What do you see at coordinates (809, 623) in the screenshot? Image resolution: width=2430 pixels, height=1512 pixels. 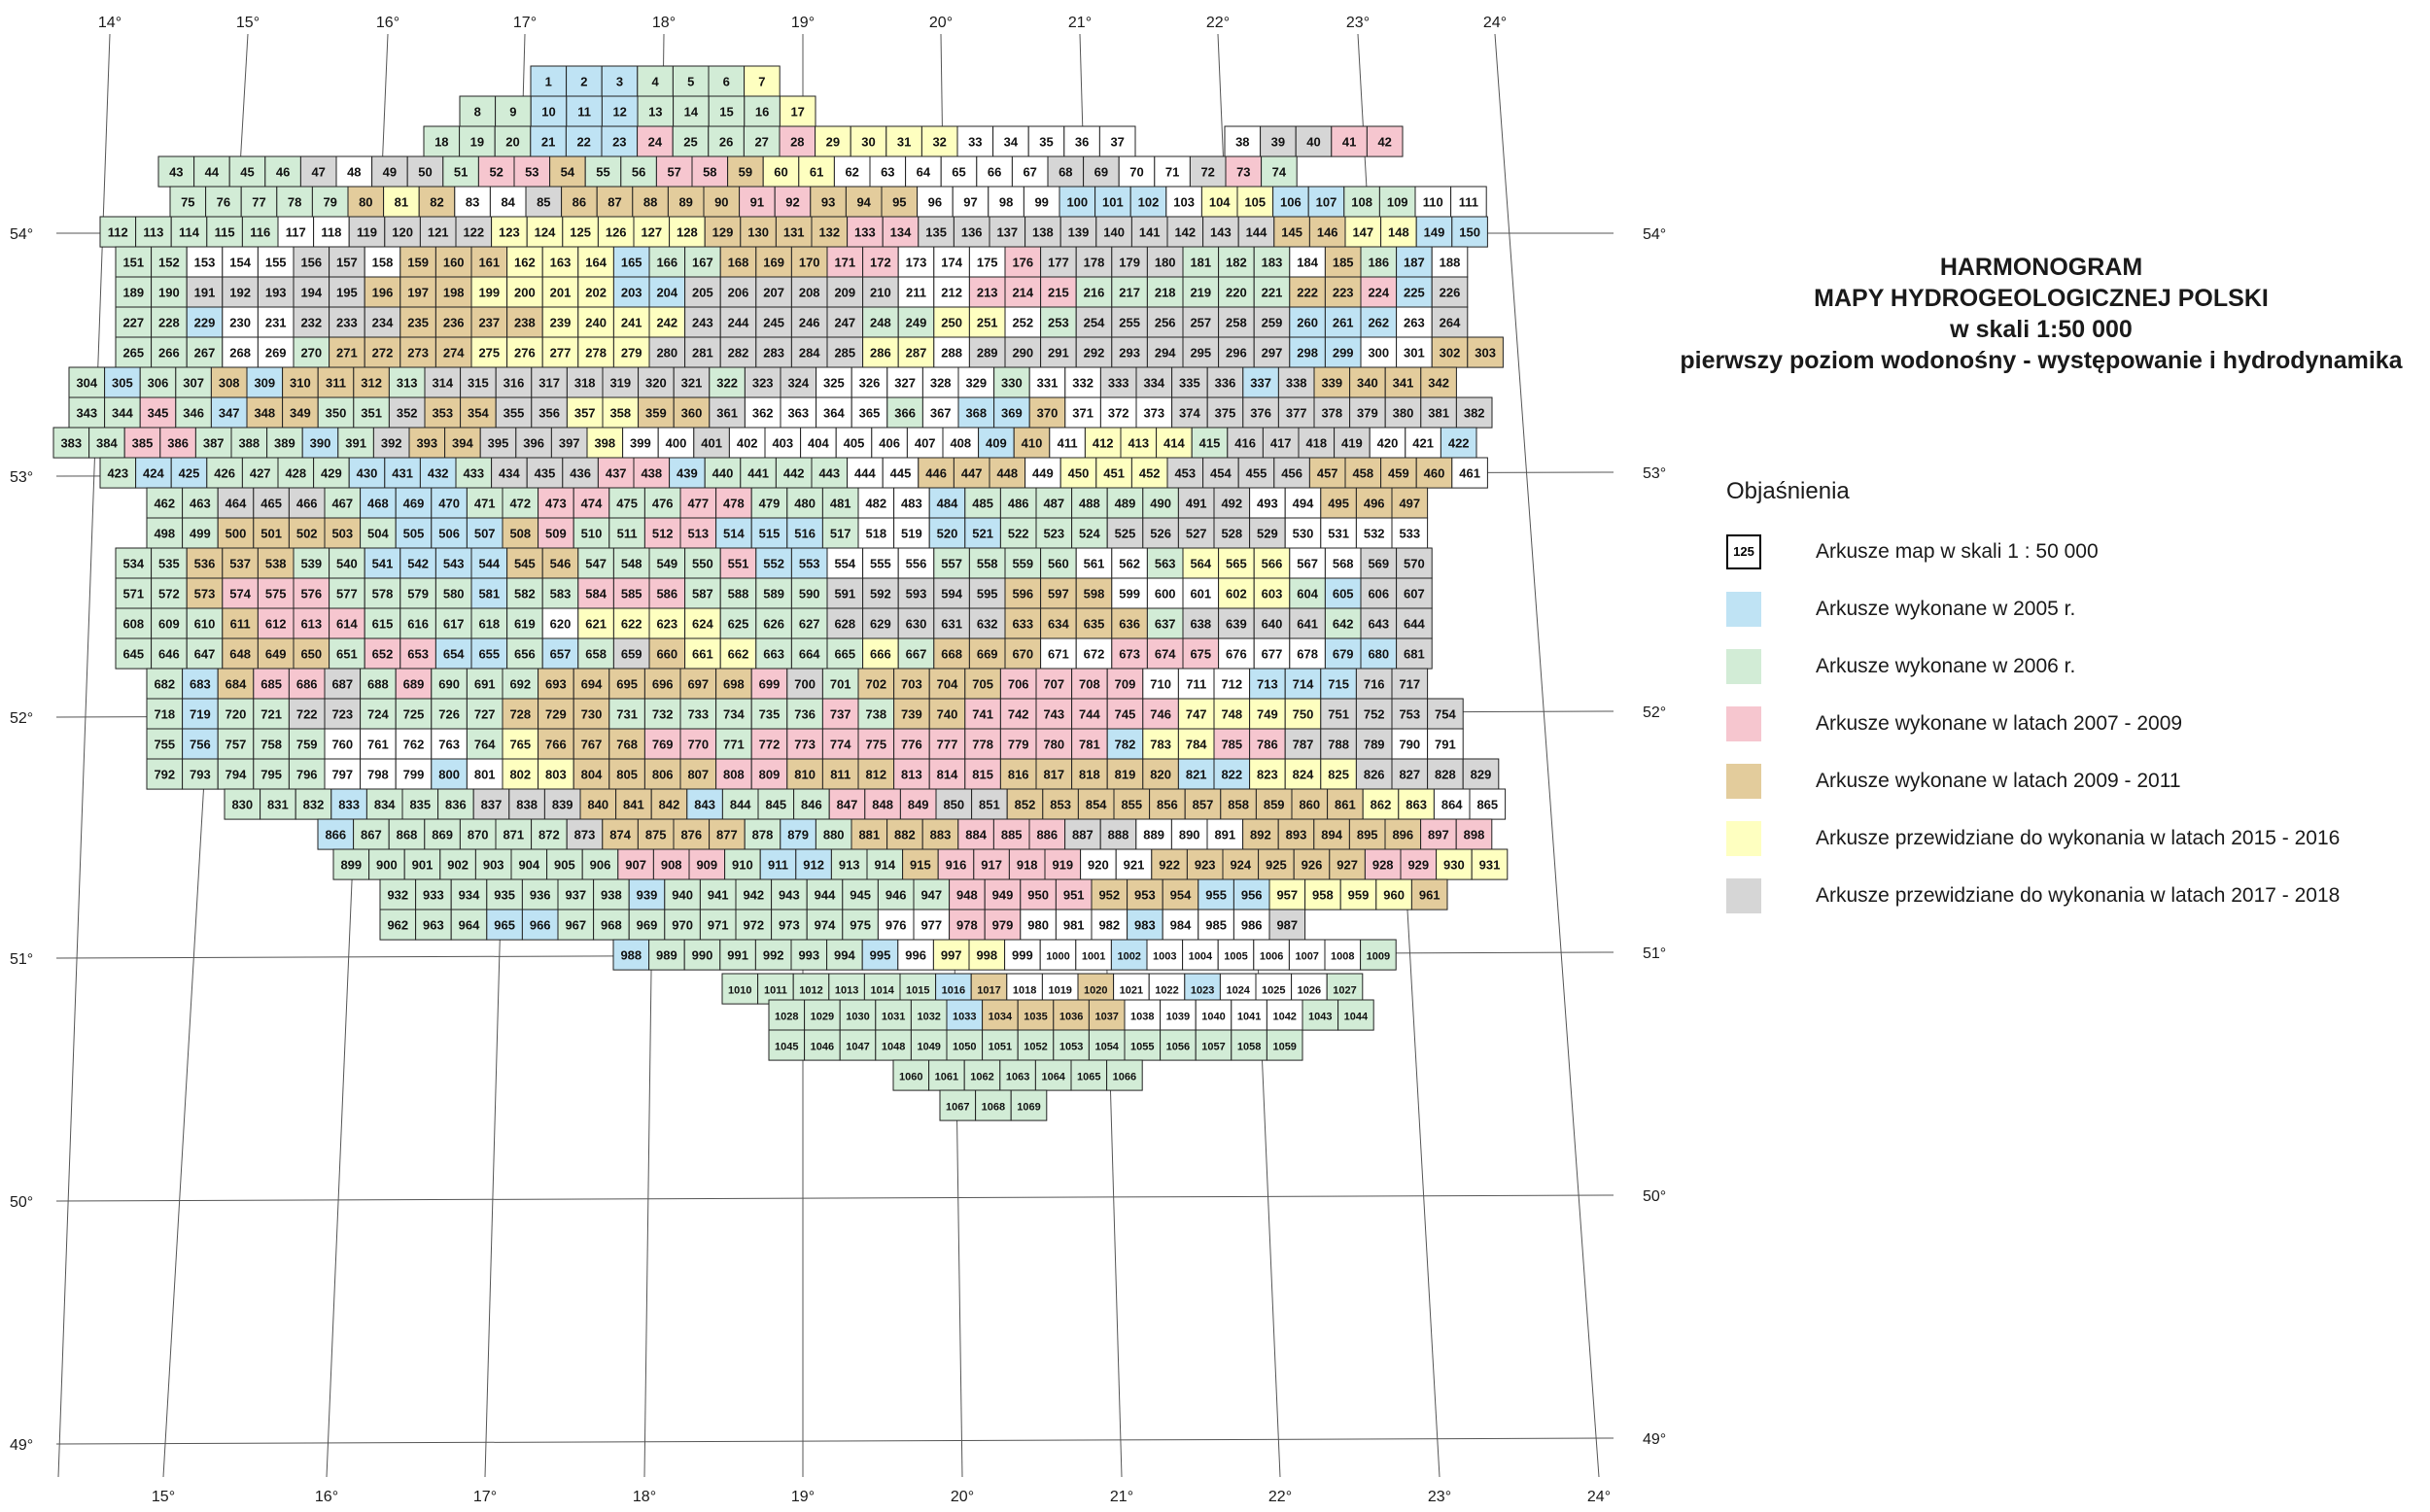 I see `map-sheet: 627` at bounding box center [809, 623].